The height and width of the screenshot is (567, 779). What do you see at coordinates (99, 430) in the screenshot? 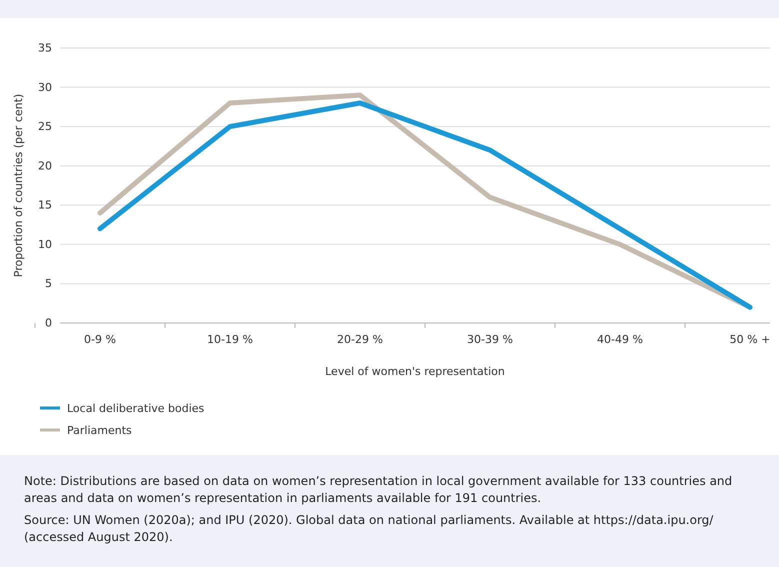
I see `legend-label: Parliaments` at bounding box center [99, 430].